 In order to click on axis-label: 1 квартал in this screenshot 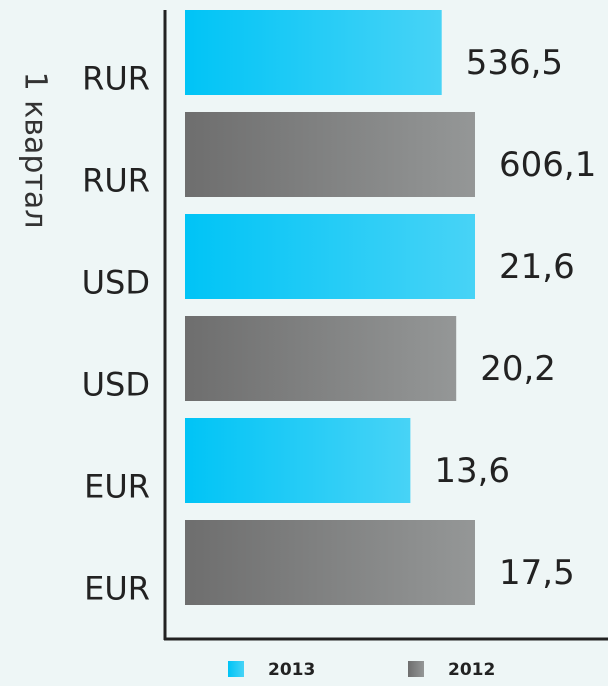, I will do `click(35, 150)`.